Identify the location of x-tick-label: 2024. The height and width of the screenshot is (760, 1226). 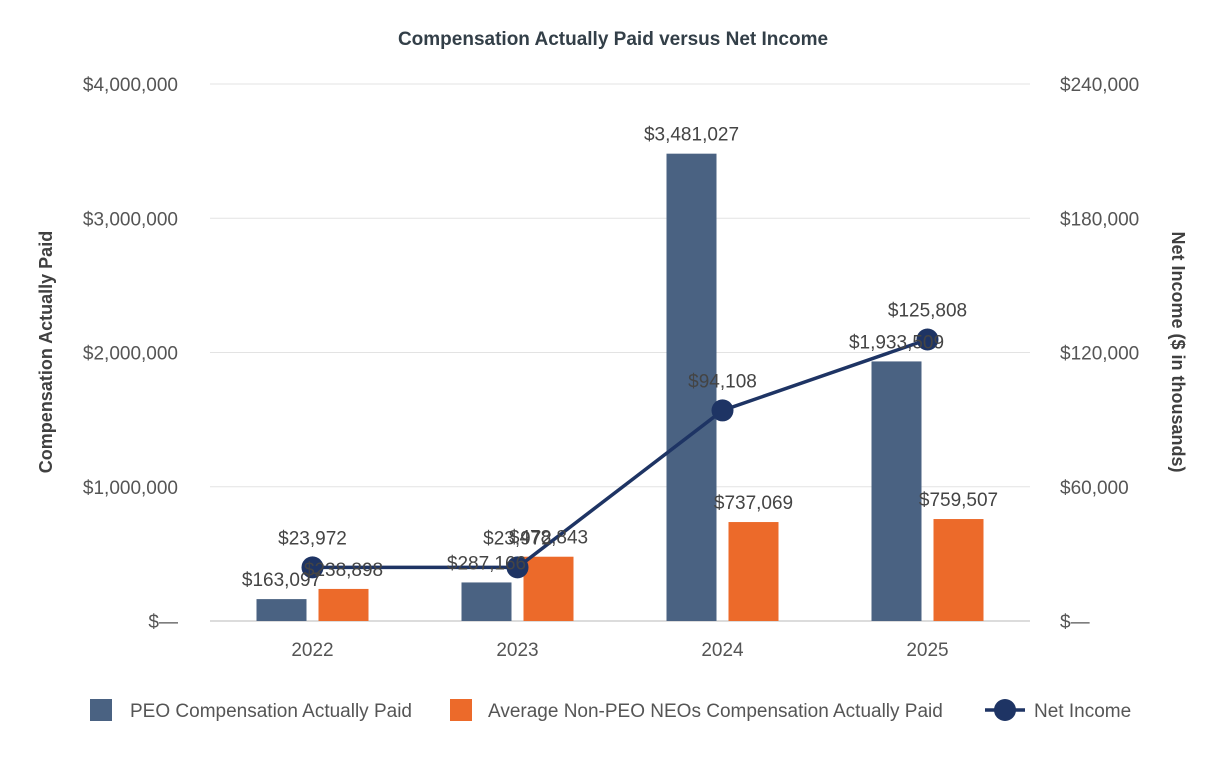
(722, 650).